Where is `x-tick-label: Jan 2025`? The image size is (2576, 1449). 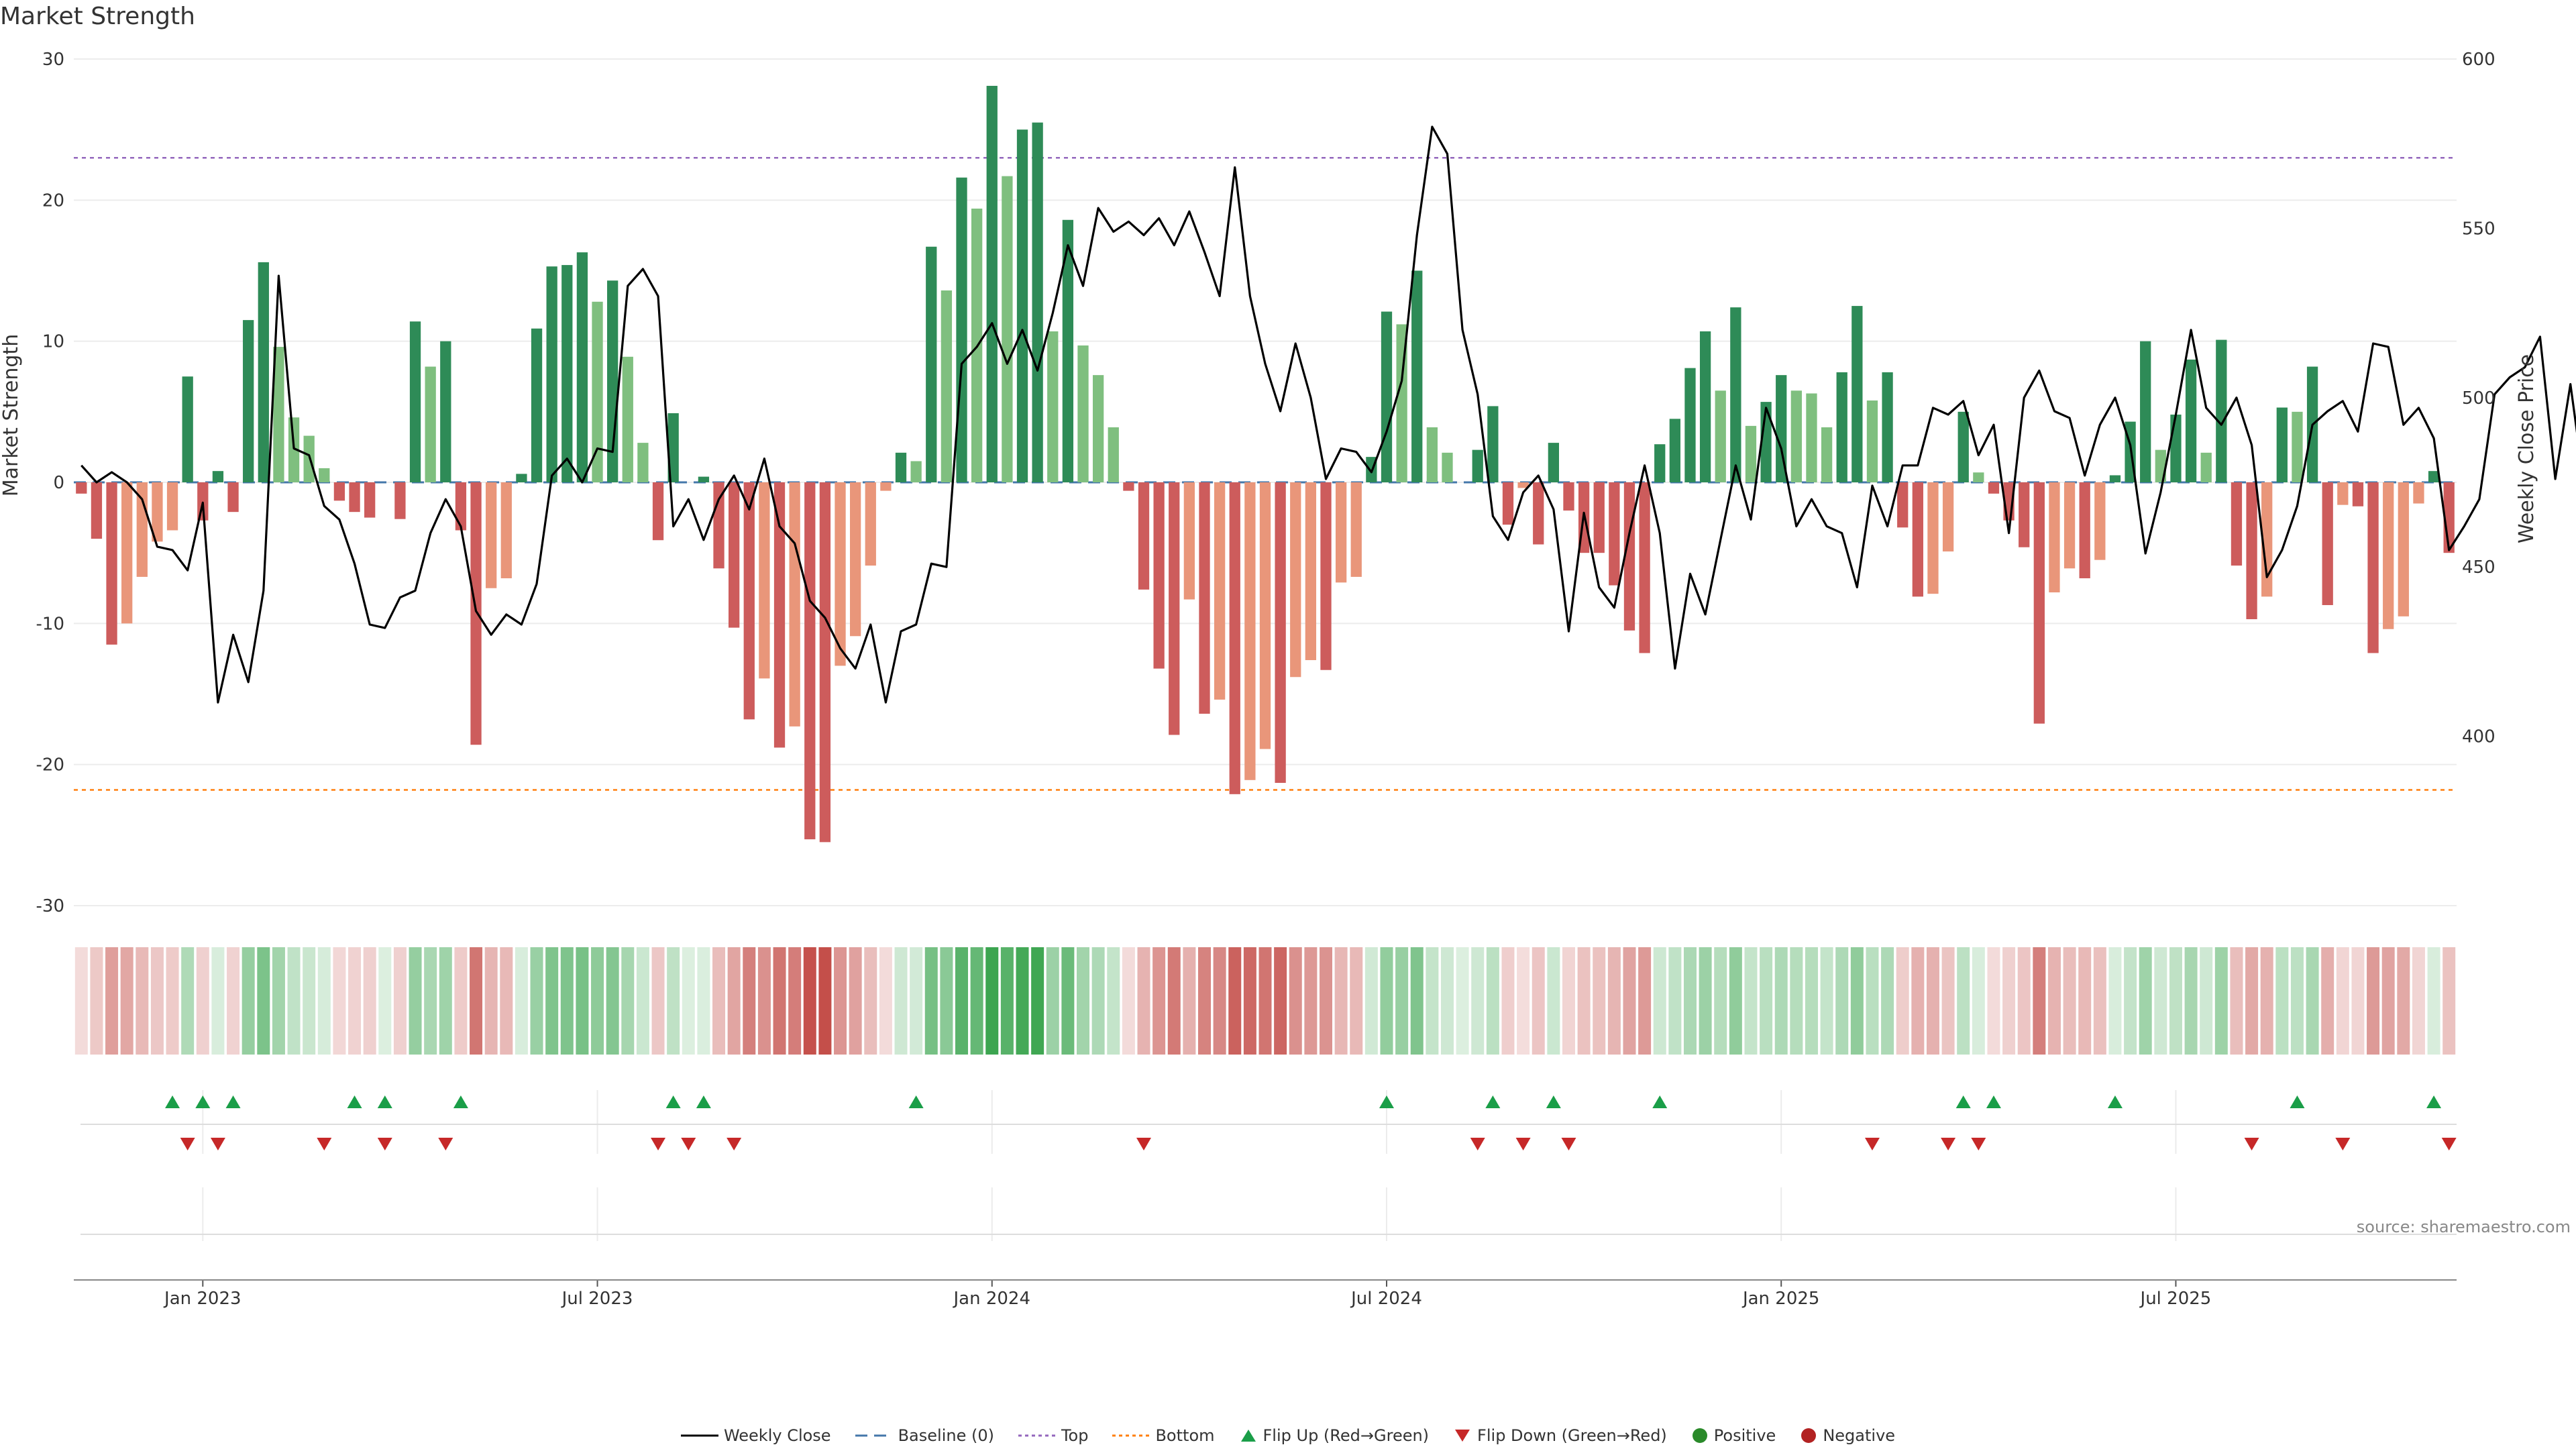 x-tick-label: Jan 2025 is located at coordinates (1780, 1299).